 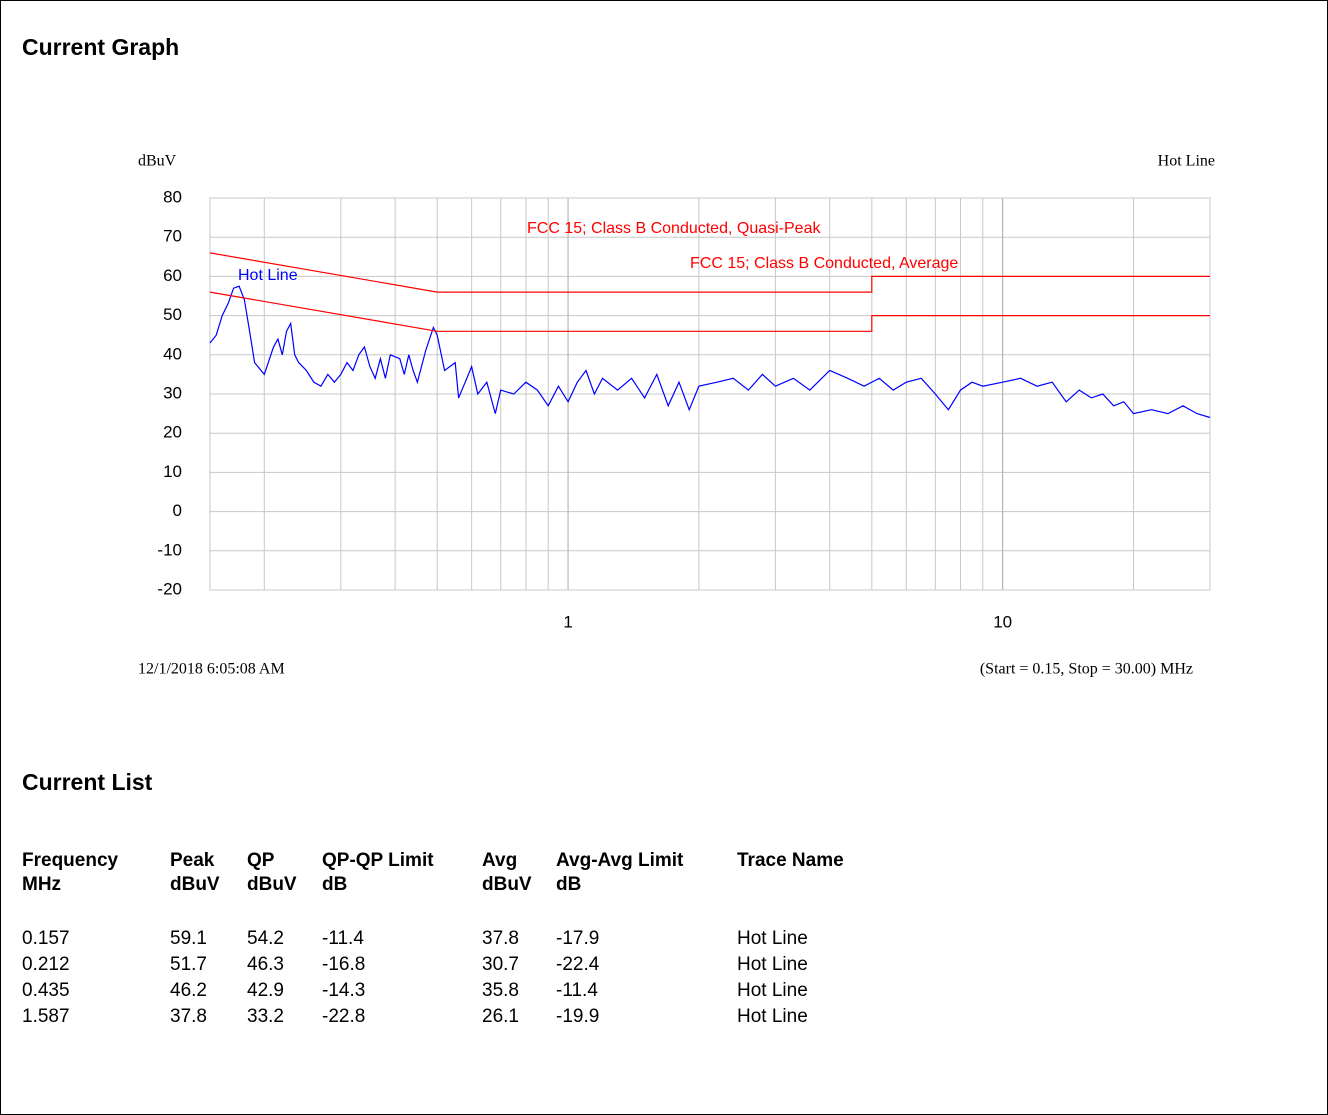 I want to click on column-header: QP-QP Limit, so click(x=378, y=860).